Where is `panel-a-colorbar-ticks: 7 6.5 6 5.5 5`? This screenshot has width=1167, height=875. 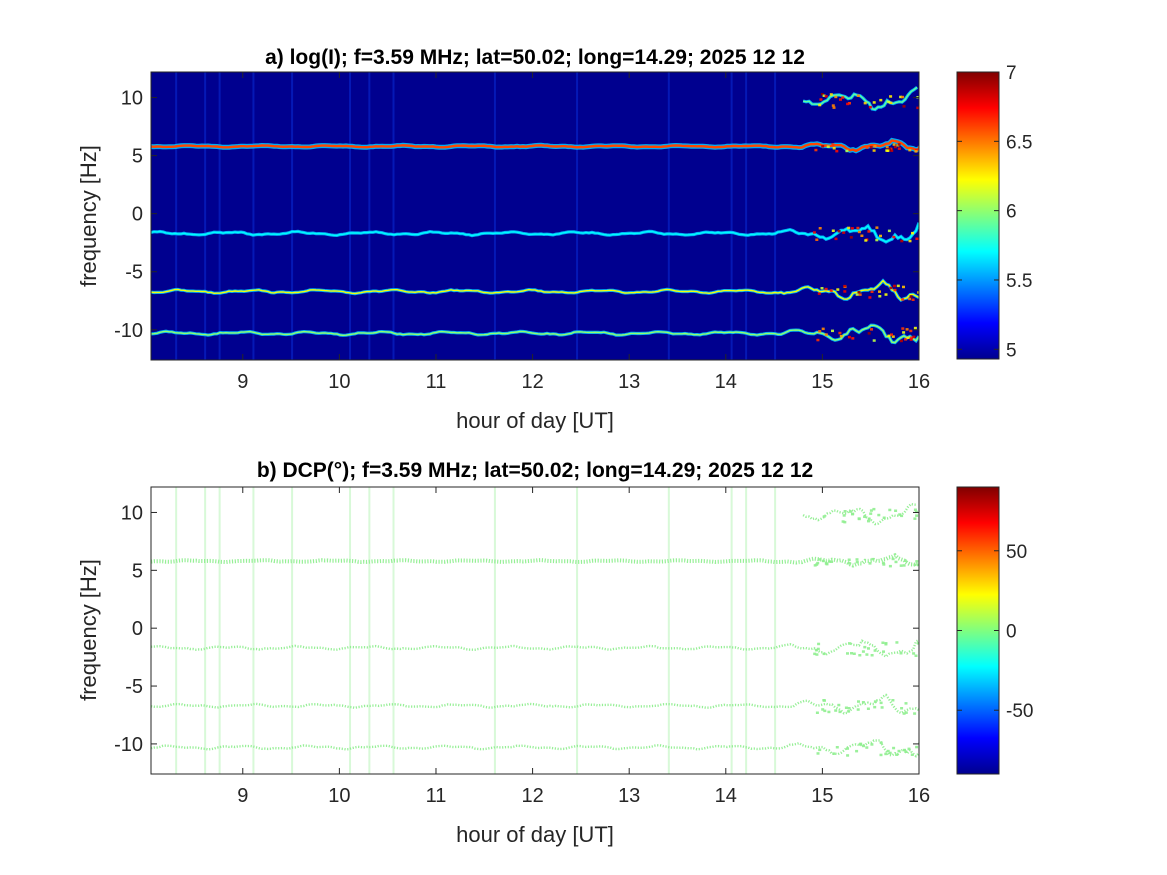 panel-a-colorbar-ticks: 7 6.5 6 5.5 5 is located at coordinates (994, 212).